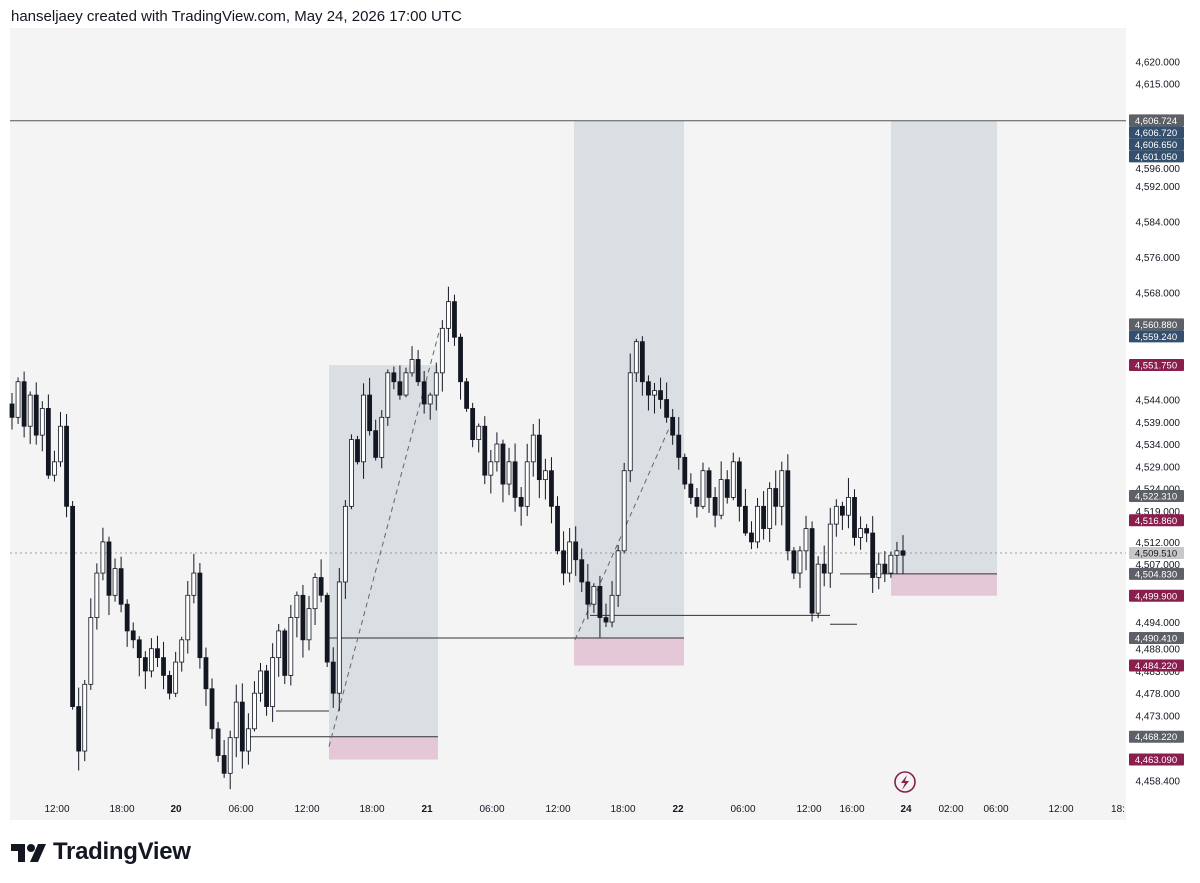 The width and height of the screenshot is (1200, 883). What do you see at coordinates (1156, 121) in the screenshot?
I see `svg-text: 4,606.724` at bounding box center [1156, 121].